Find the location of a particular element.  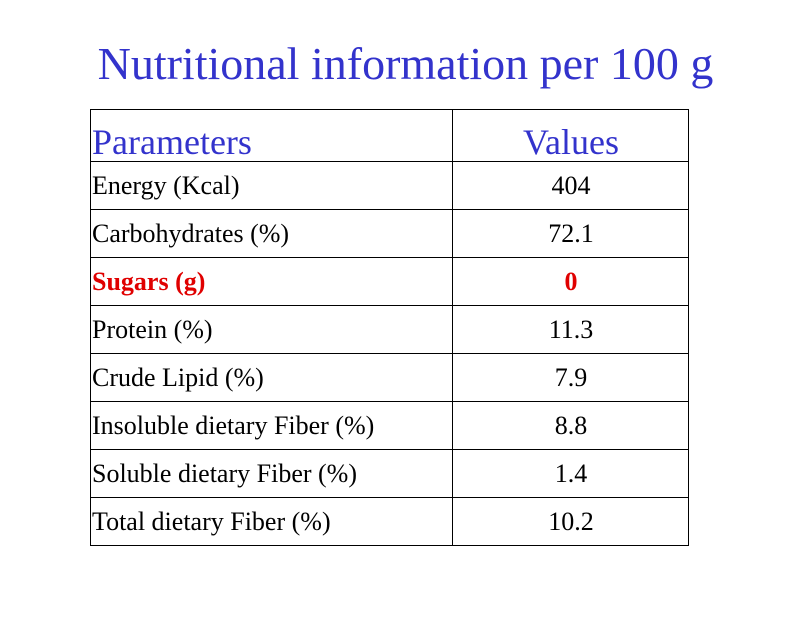

table-header-row: Parameters Values is located at coordinates (389, 135).